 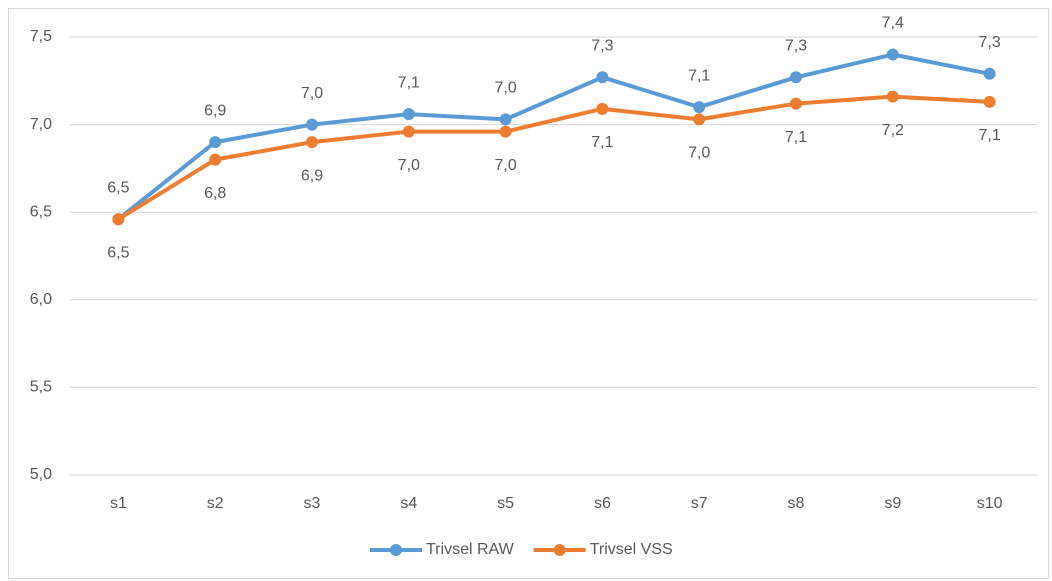 I want to click on x-tick-label: s9, so click(x=892, y=503).